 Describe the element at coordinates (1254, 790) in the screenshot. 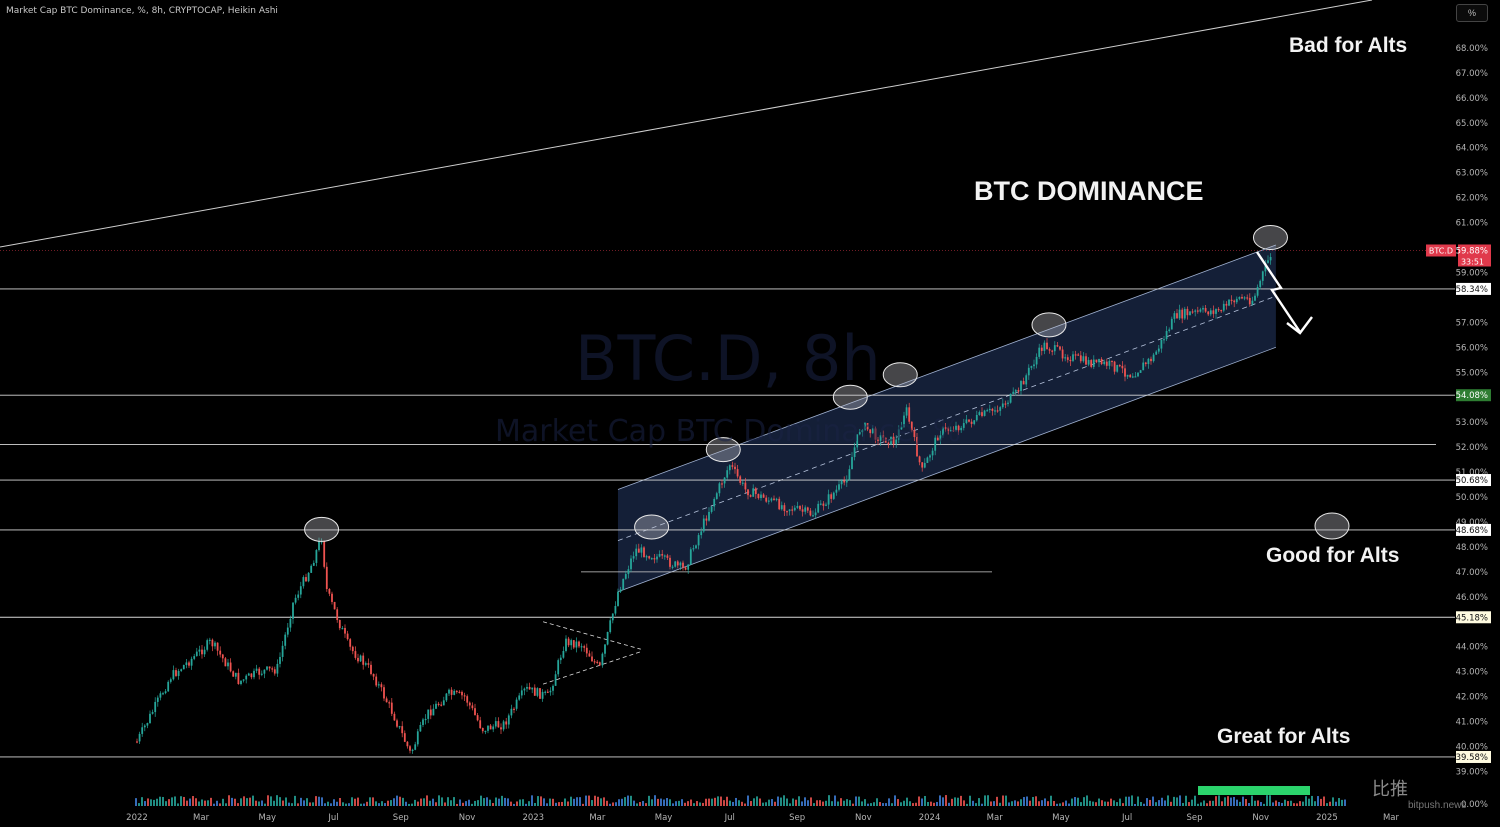

I see `status-pill` at that location.